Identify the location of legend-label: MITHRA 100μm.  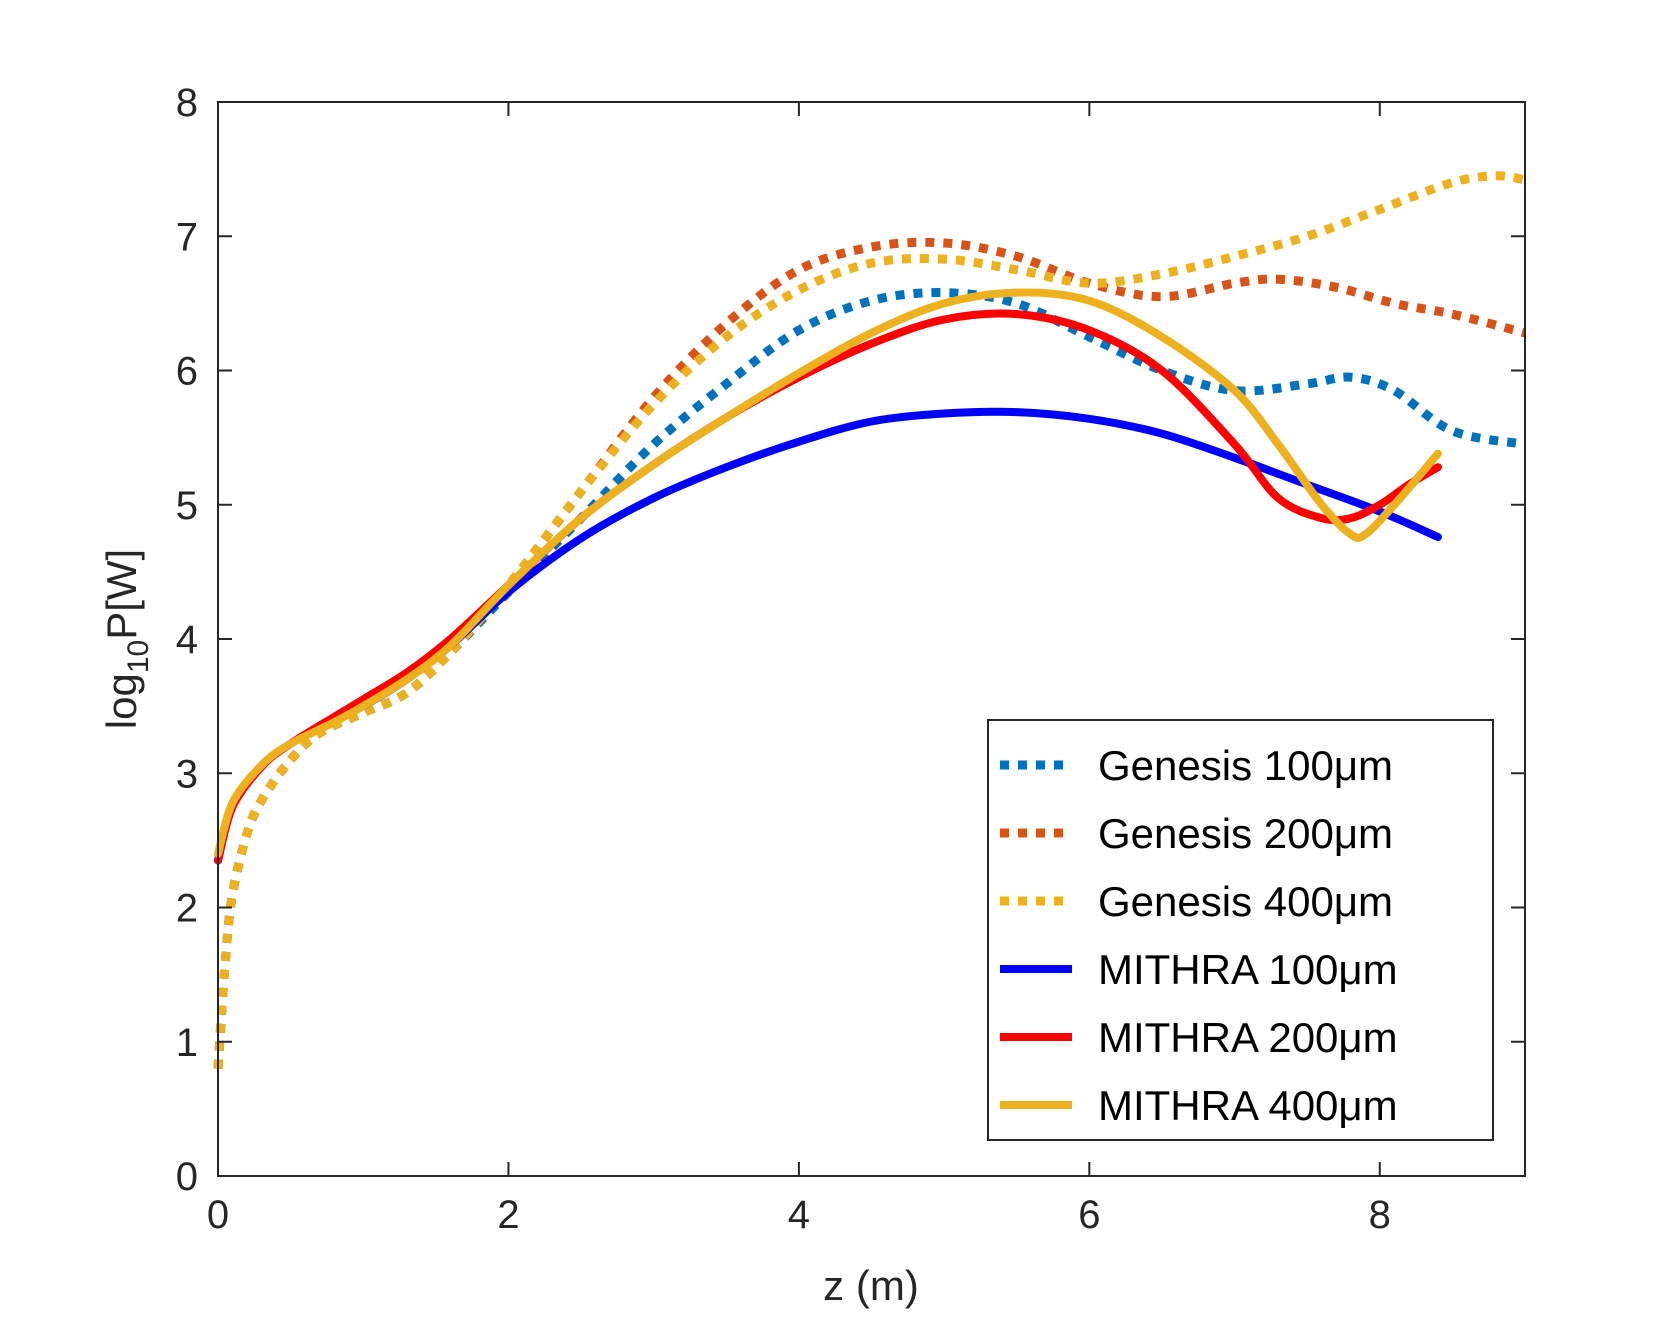
(1248, 969).